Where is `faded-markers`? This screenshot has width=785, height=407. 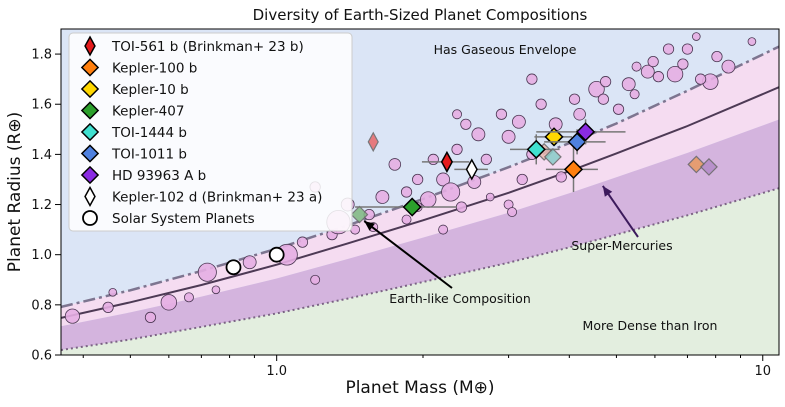 faded-markers is located at coordinates (534, 177).